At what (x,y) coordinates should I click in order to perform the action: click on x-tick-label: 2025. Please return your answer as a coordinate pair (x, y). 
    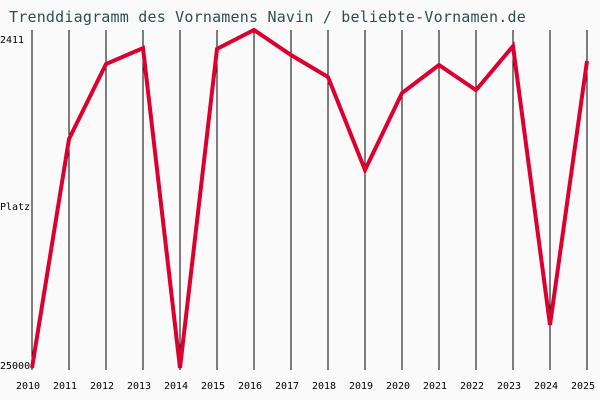
    Looking at the image, I should click on (583, 386).